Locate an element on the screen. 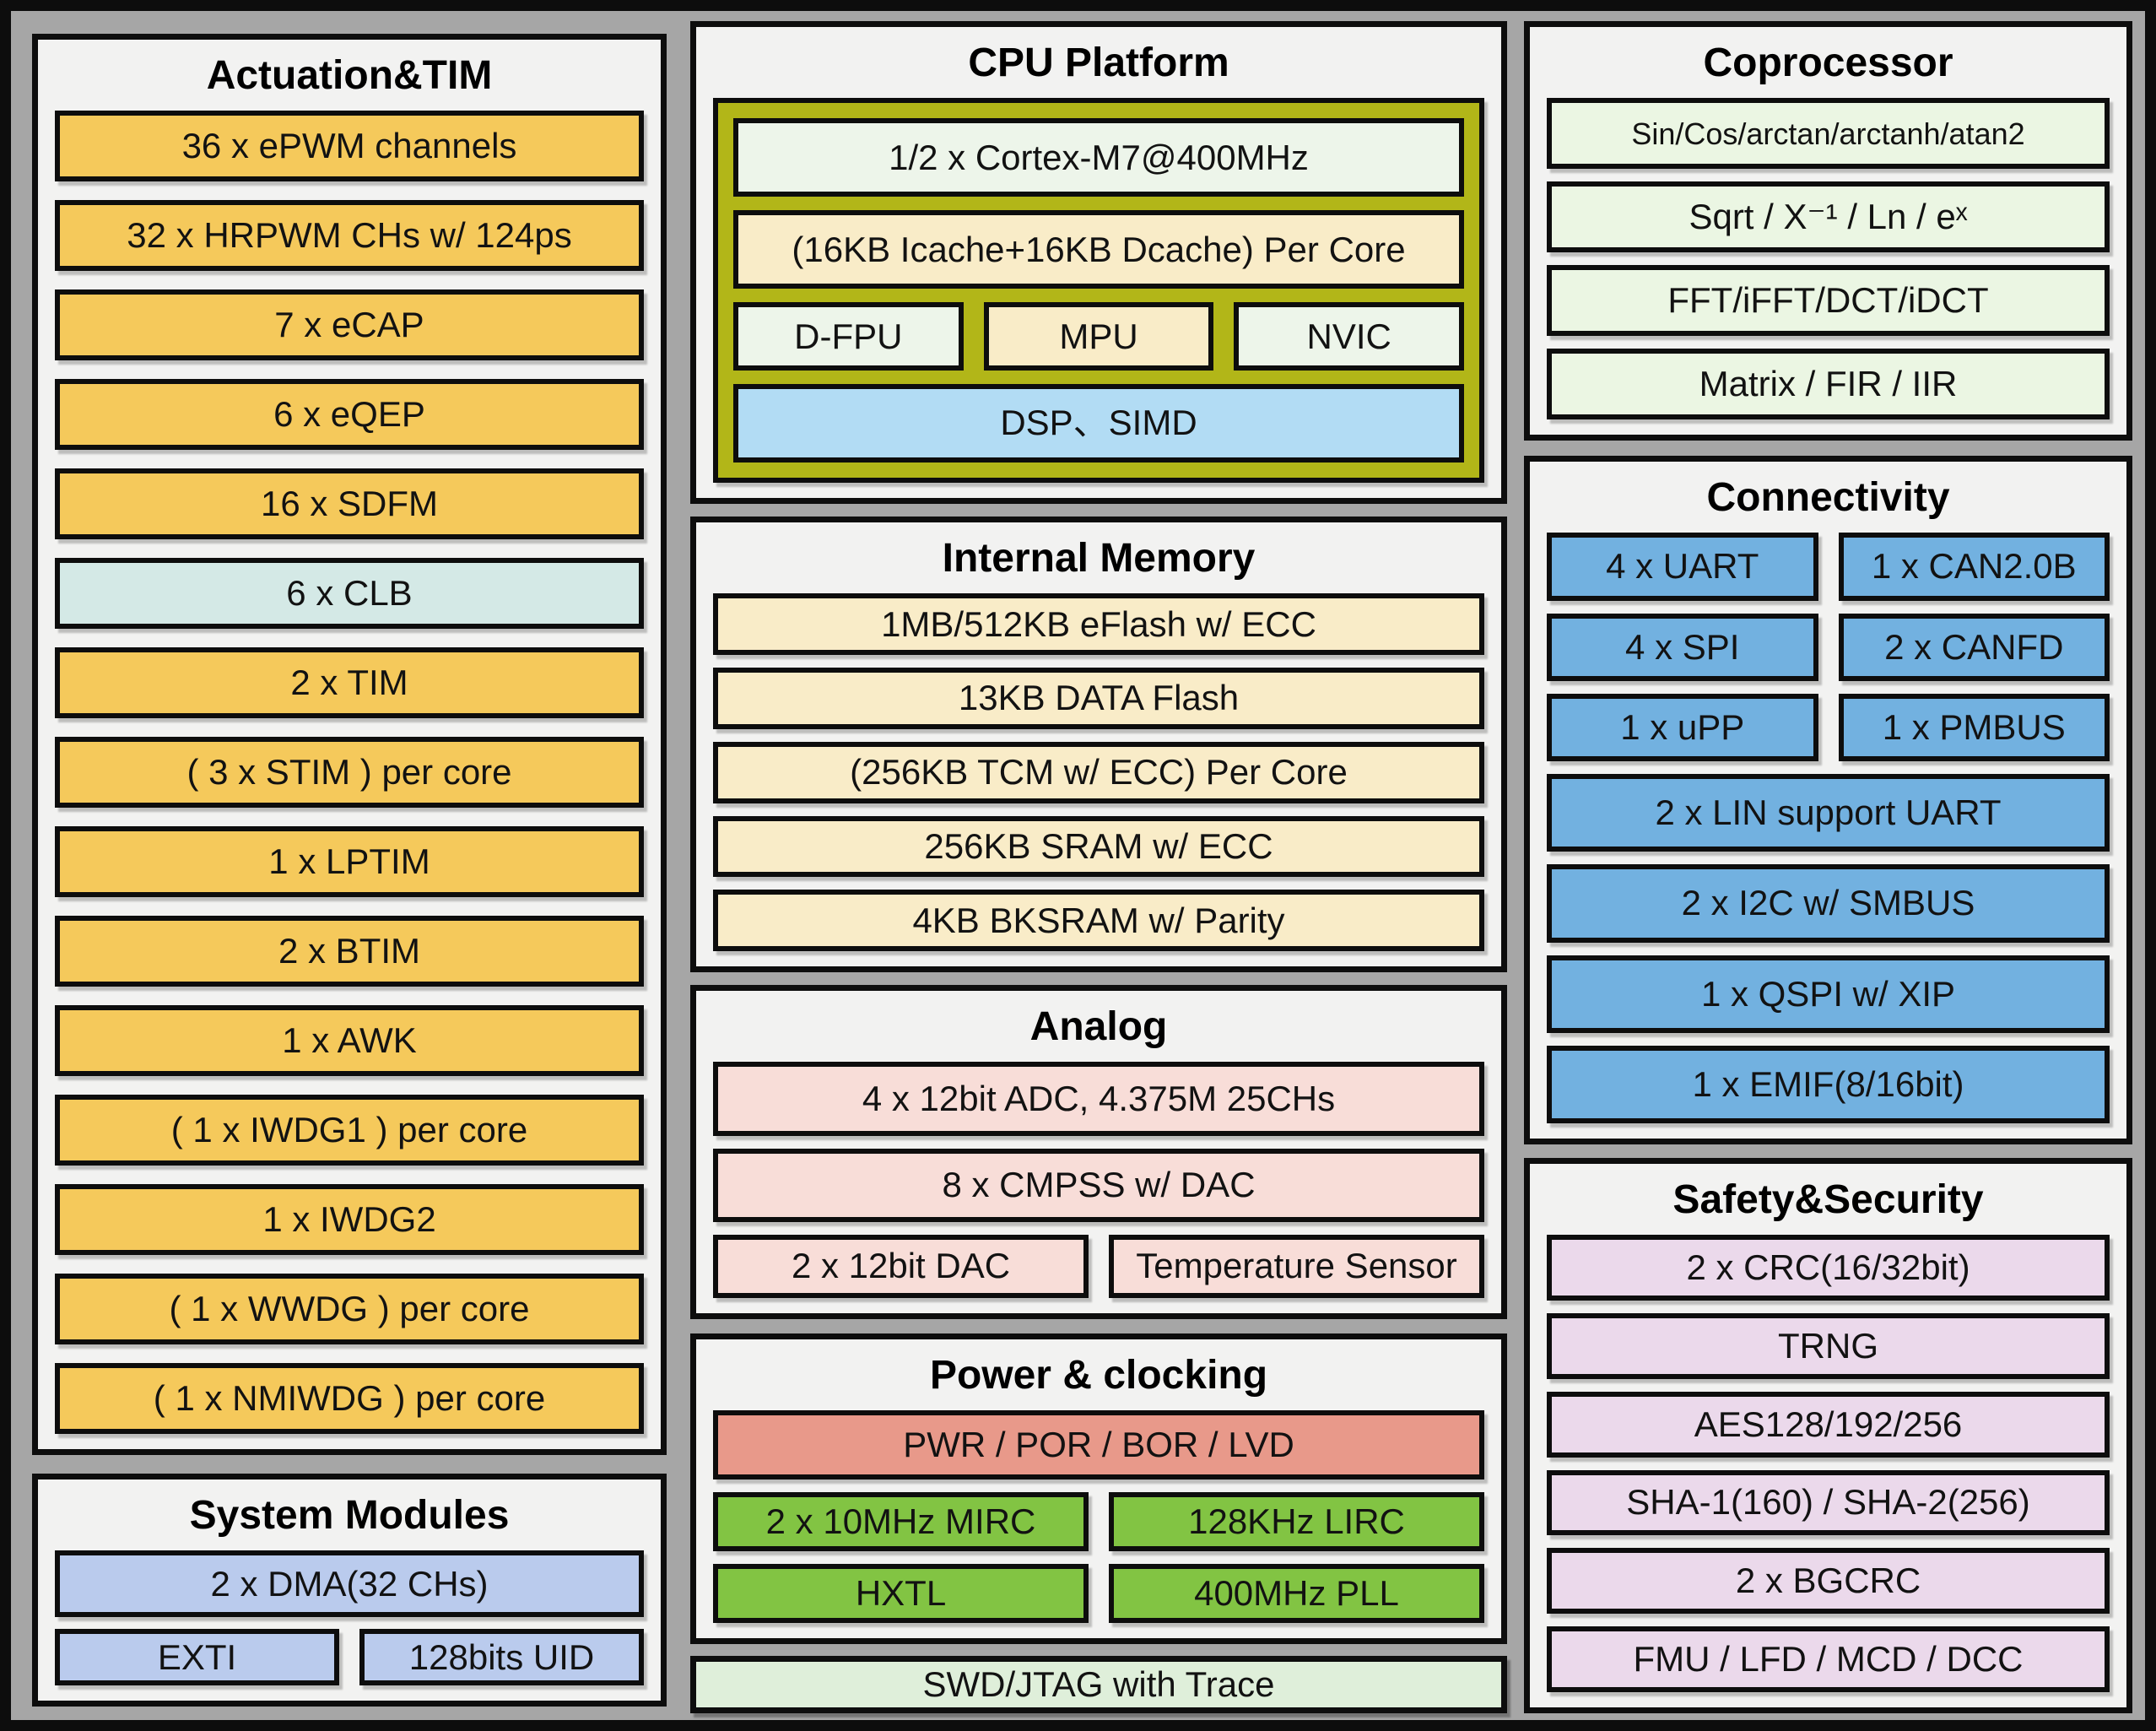 The width and height of the screenshot is (2156, 1731). block-tcm: (256KB TCM w/ ECC) Per Core is located at coordinates (1098, 772).